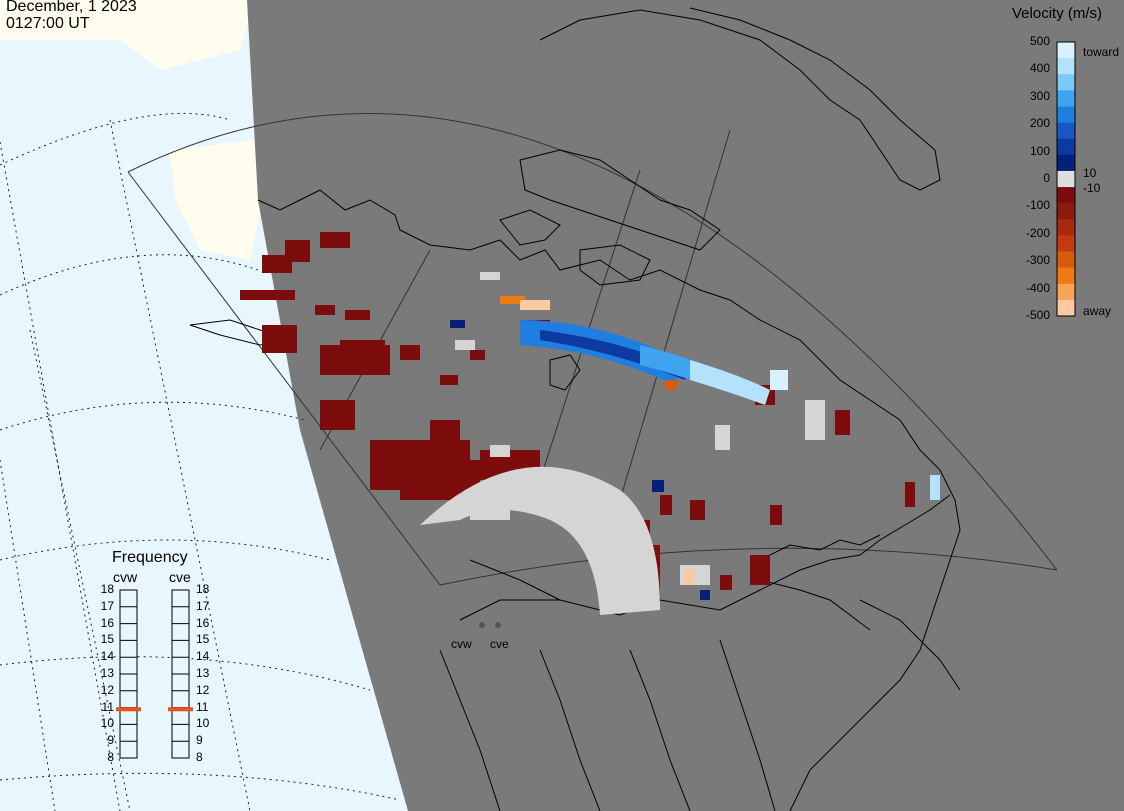 Image resolution: width=1124 pixels, height=811 pixels. Describe the element at coordinates (107, 673) in the screenshot. I see `frequency-tick-left: 13` at that location.